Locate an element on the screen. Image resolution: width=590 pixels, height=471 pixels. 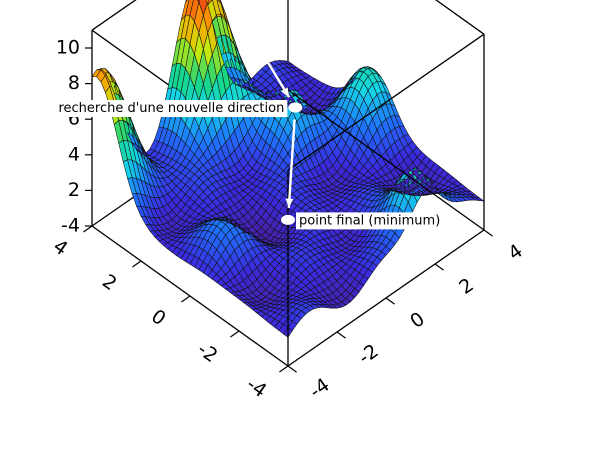
annotation-label: recherche d'une nouvelle direction is located at coordinates (171, 109).